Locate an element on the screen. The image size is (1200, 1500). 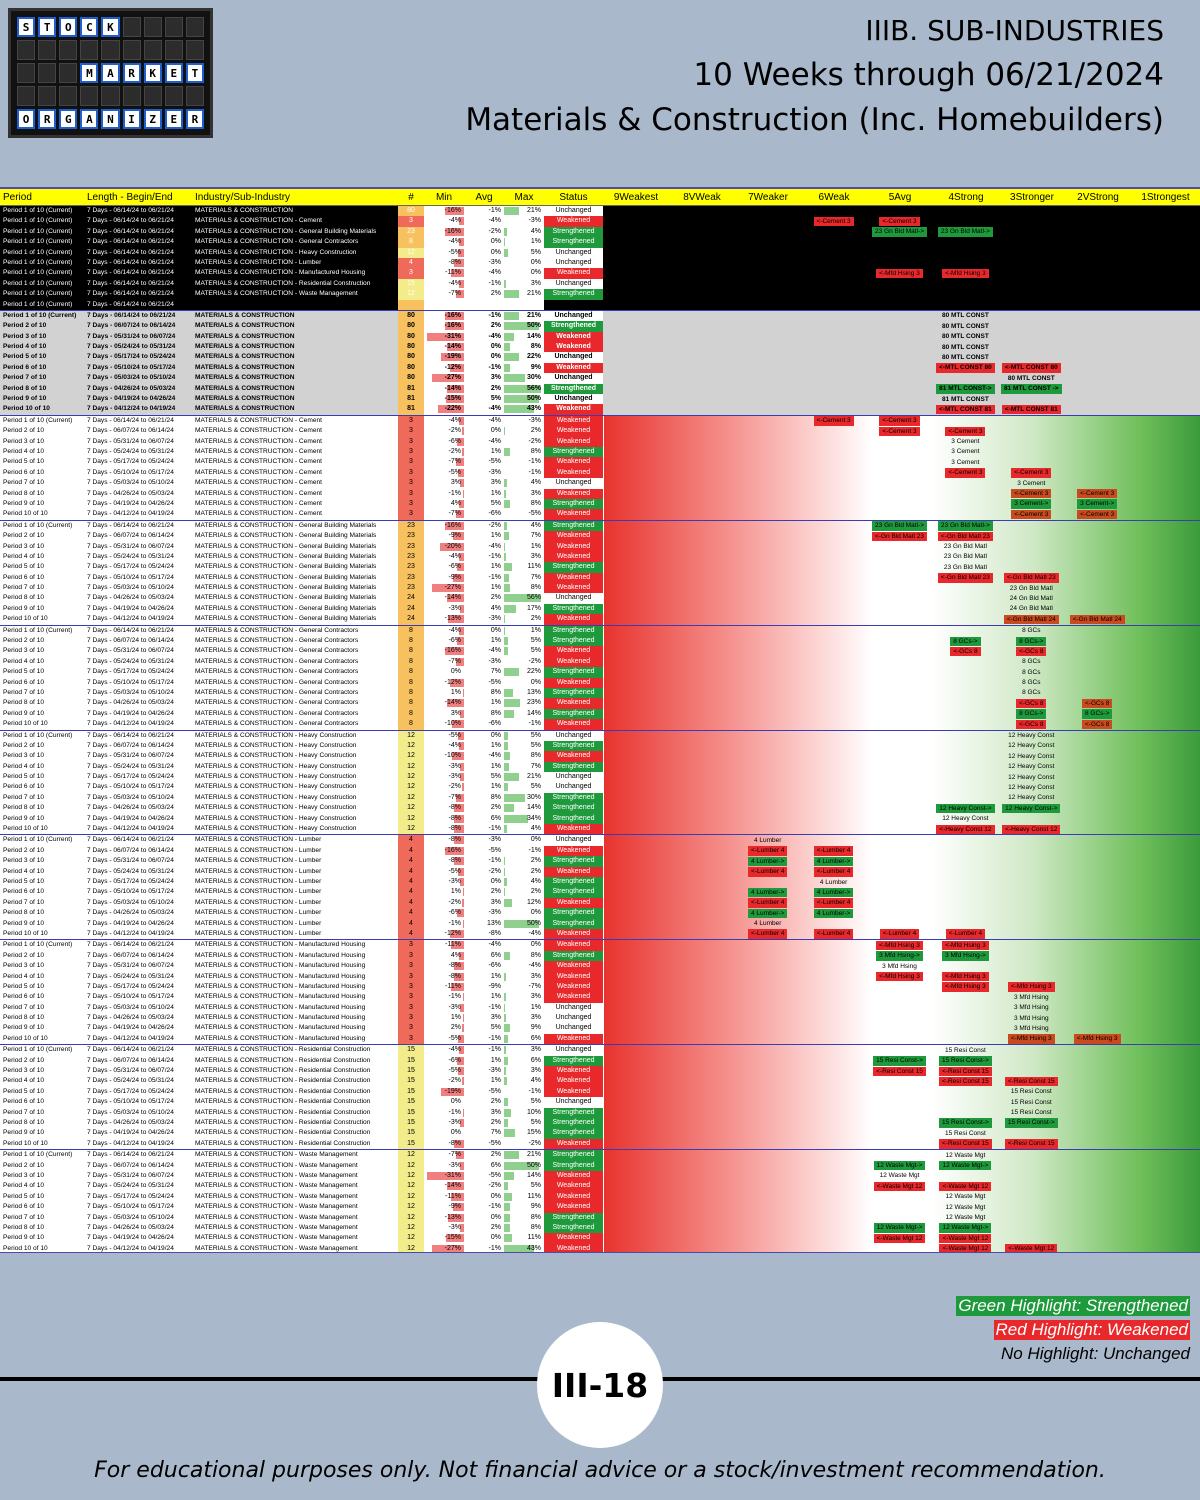
zone-cell-4: 80 MTL CONST is located at coordinates (965, 326).